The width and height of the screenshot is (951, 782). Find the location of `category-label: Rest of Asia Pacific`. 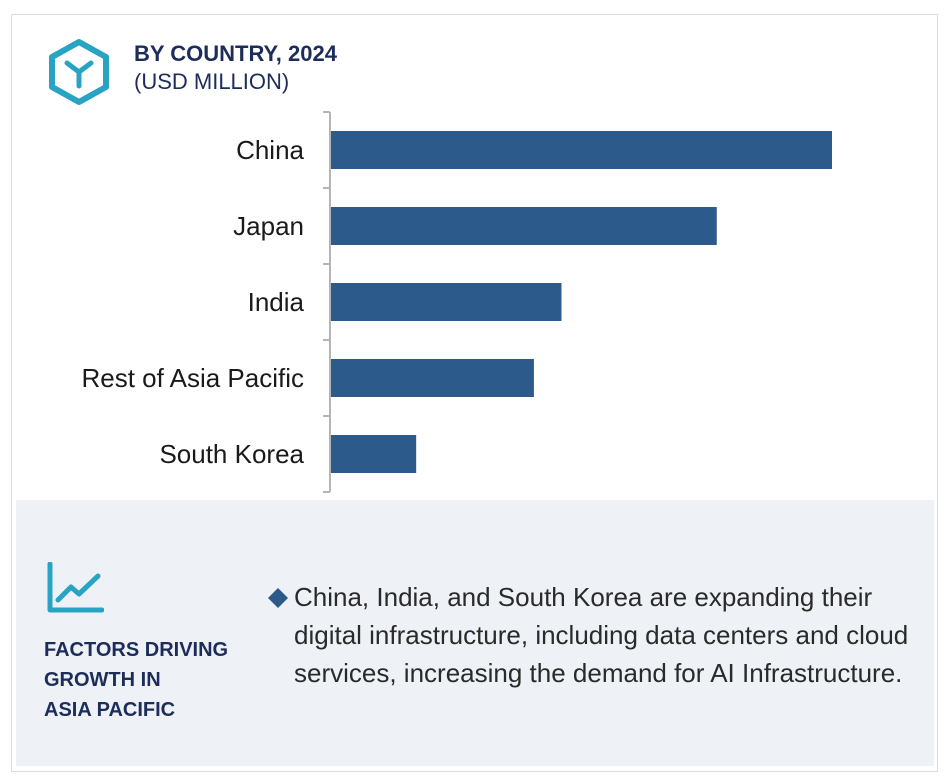

category-label: Rest of Asia Pacific is located at coordinates (192, 378).